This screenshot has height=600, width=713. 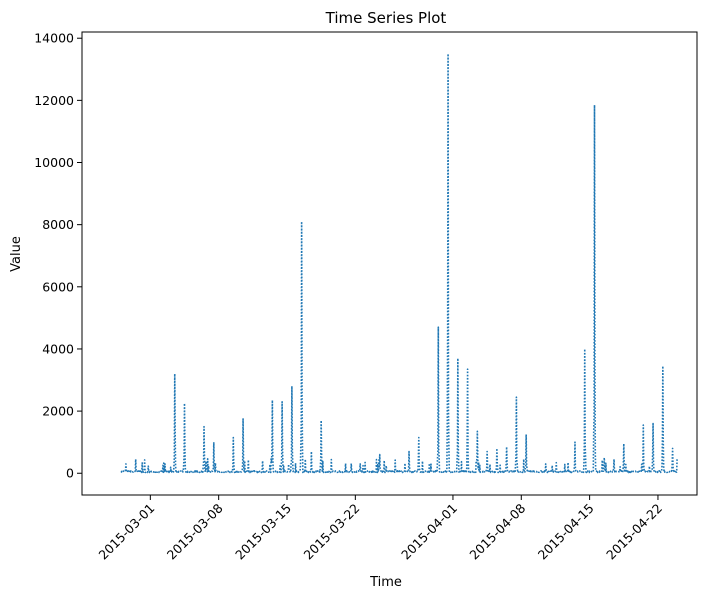 What do you see at coordinates (58, 286) in the screenshot?
I see `y-tick-label: 6000` at bounding box center [58, 286].